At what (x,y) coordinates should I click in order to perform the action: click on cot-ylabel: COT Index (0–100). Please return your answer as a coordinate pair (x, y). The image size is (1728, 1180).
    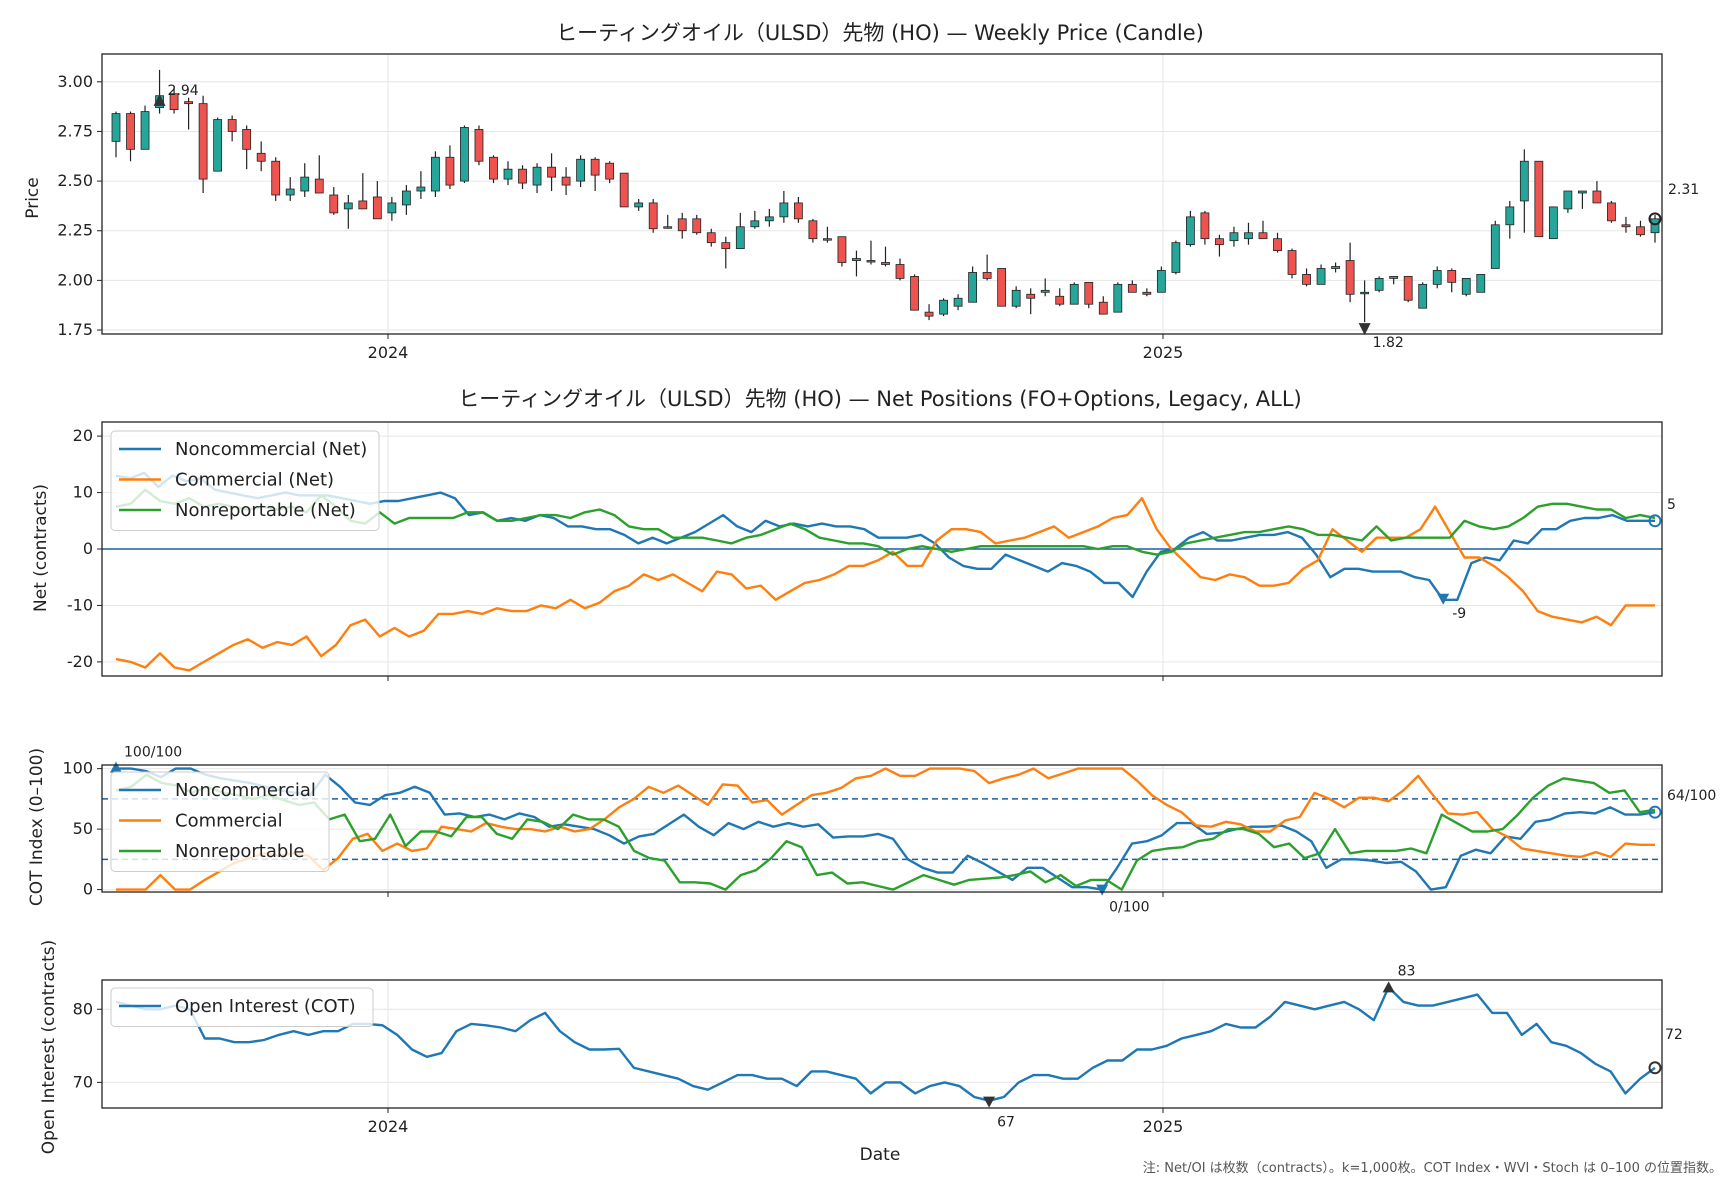
    Looking at the image, I should click on (37, 827).